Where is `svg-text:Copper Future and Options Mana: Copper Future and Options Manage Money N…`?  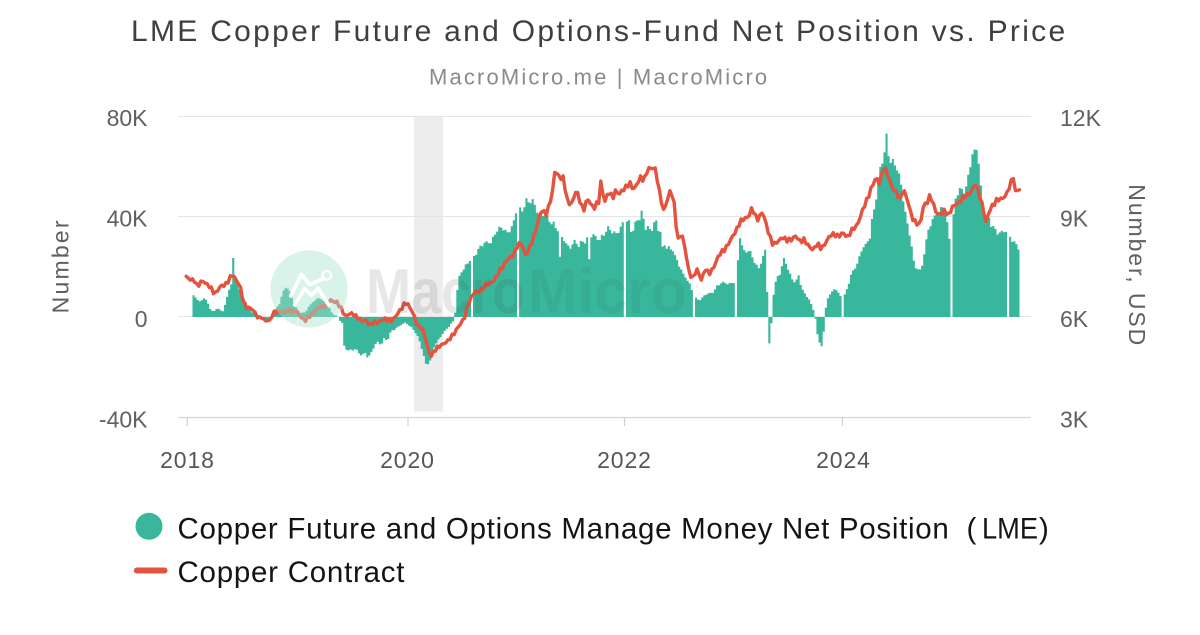
svg-text:Copper Future and Options Mana: Copper Future and Options Manage Money N… is located at coordinates (564, 529).